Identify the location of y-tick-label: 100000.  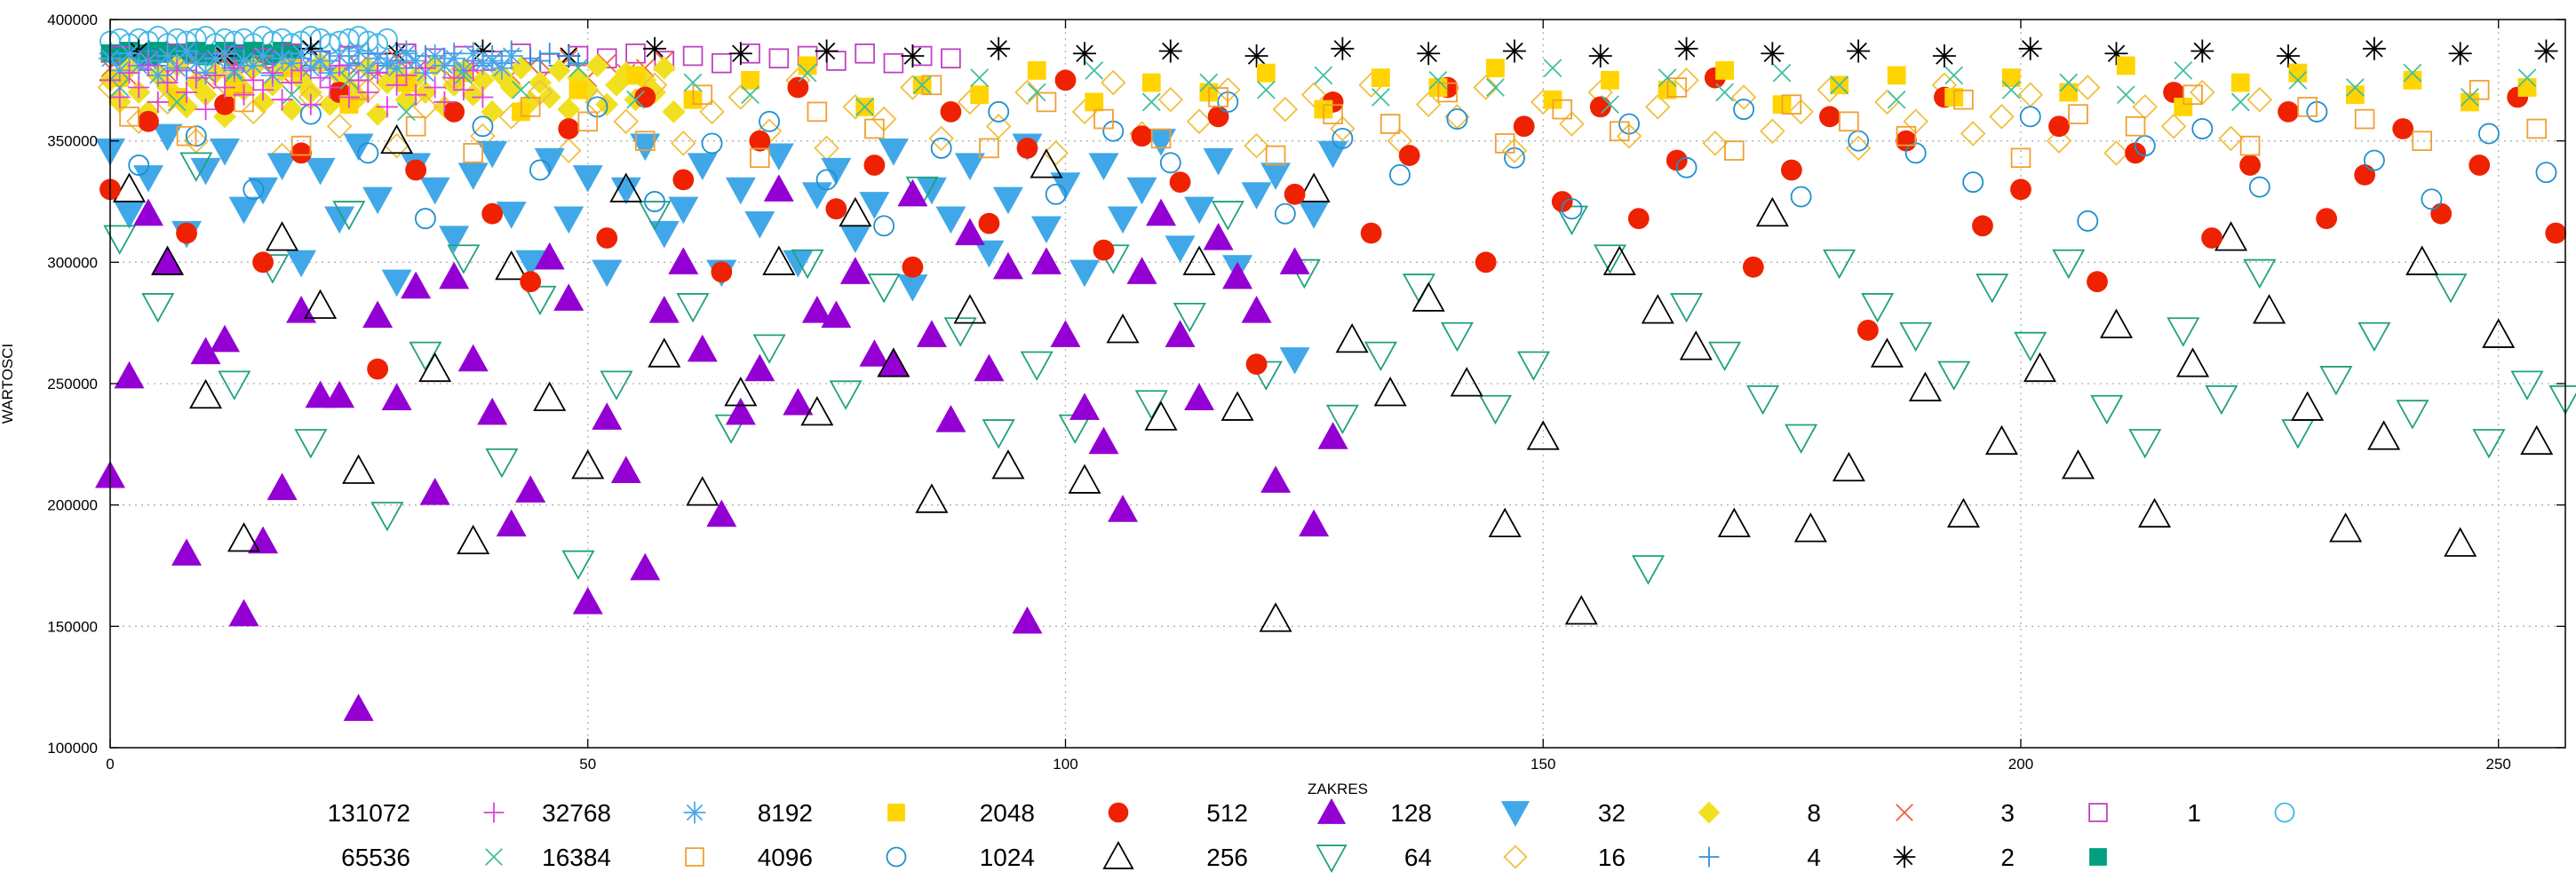
(72, 748).